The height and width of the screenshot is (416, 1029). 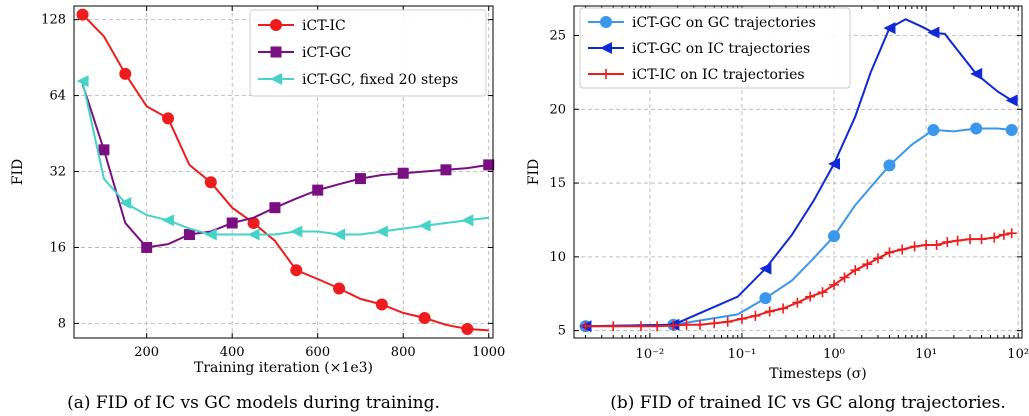 I want to click on x-tick-label: 10⁻¹, so click(x=742, y=354).